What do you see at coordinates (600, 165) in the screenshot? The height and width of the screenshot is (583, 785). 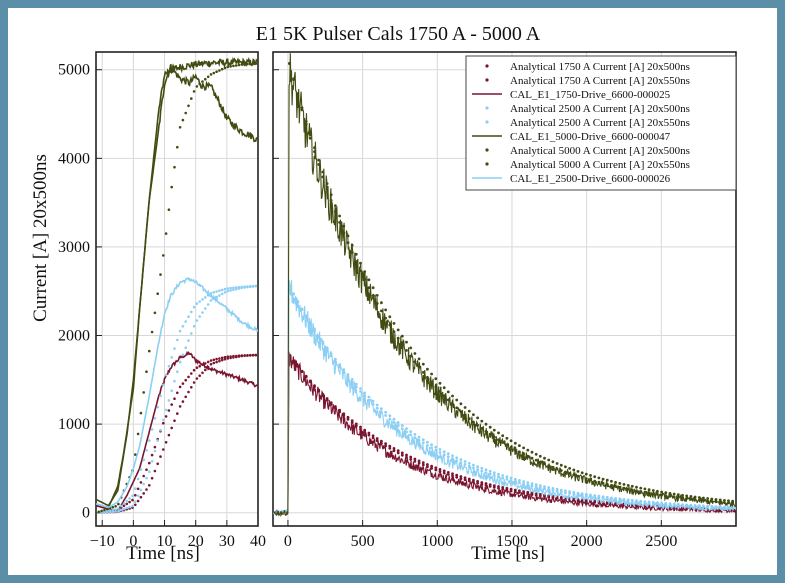 I see `legend-label: Analytical 5000 A Current [A] 20x550ns` at bounding box center [600, 165].